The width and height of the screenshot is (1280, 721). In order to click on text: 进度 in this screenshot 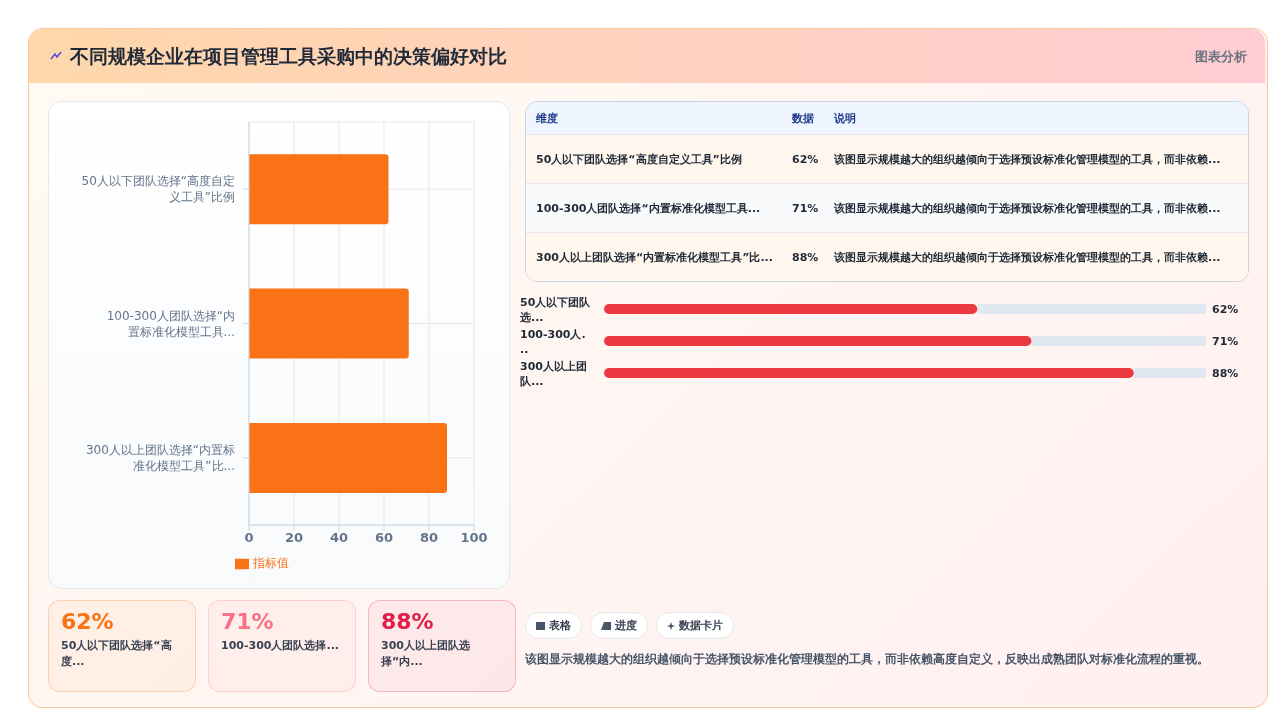, I will do `click(626, 625)`.